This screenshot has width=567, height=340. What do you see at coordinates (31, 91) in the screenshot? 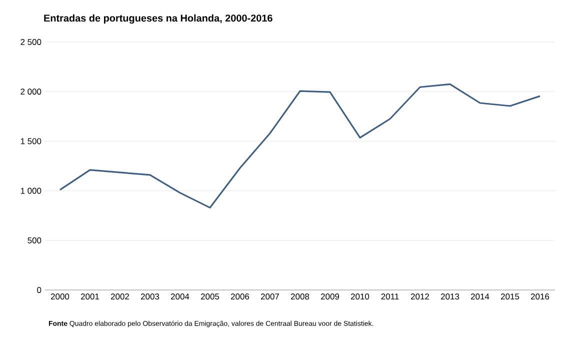
I see `y-tick-label: 2 000` at bounding box center [31, 91].